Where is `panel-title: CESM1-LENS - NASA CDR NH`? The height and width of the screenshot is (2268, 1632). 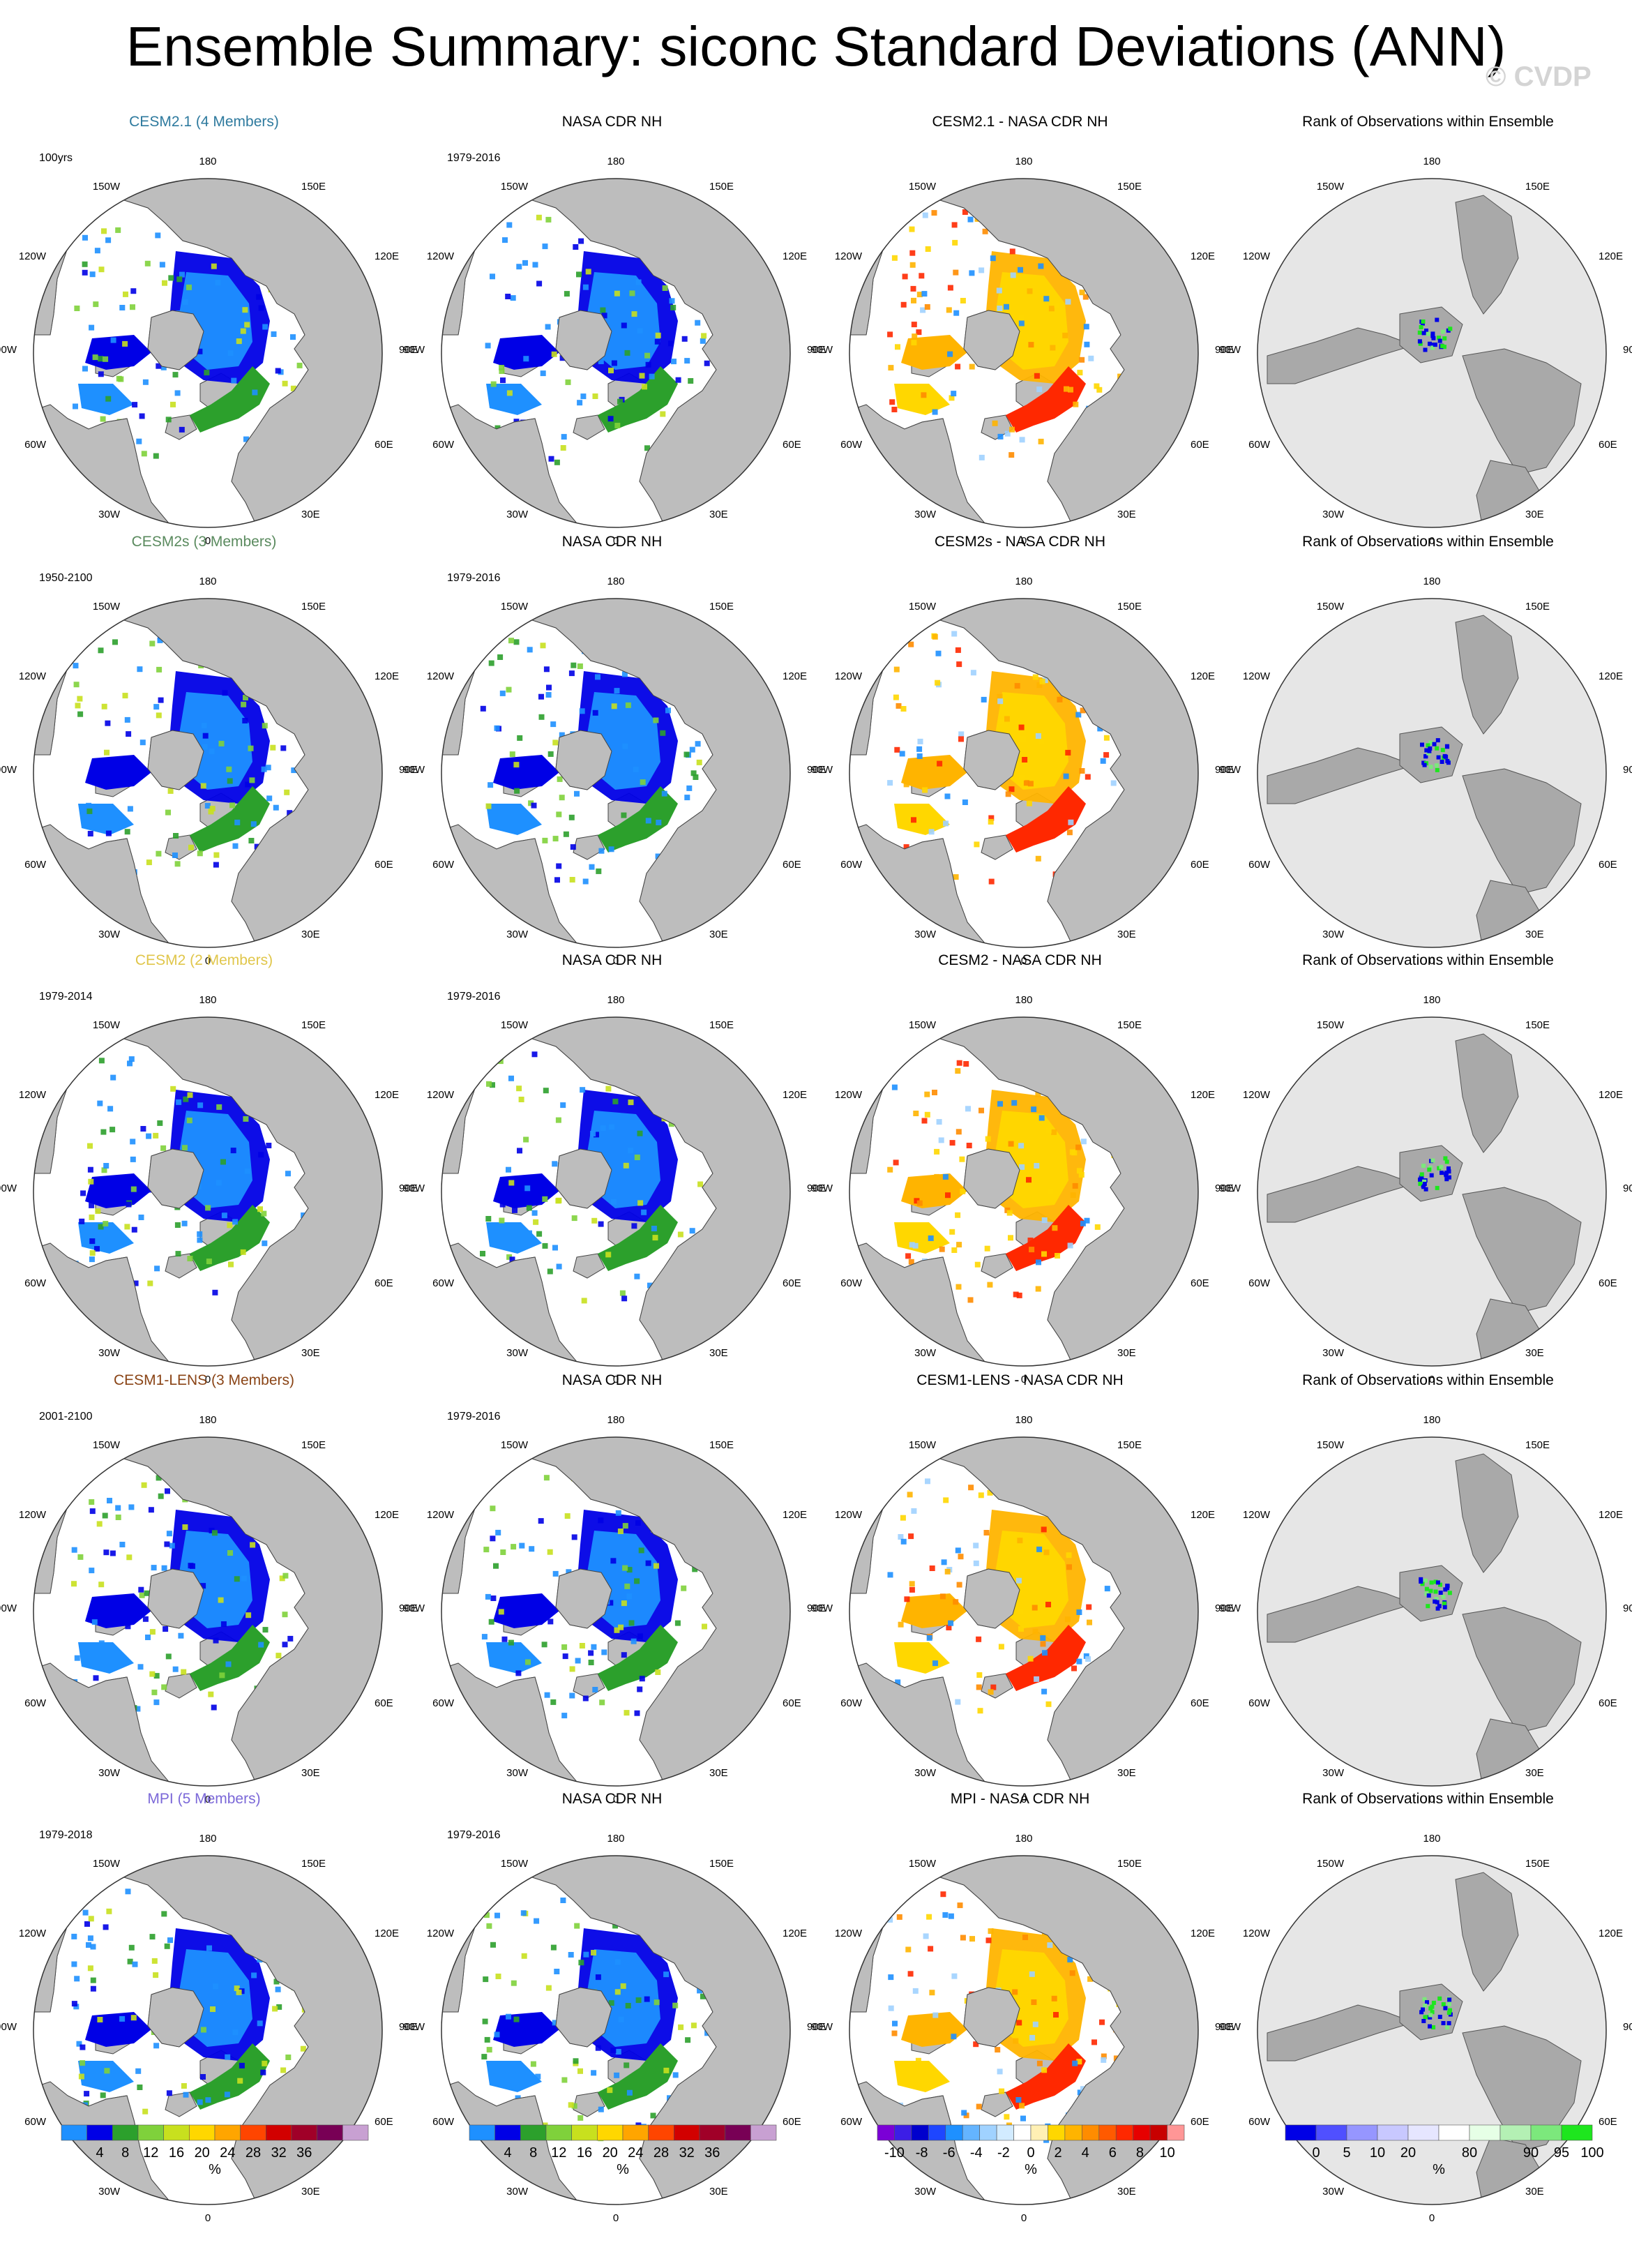
panel-title: CESM1-LENS - NASA CDR NH is located at coordinates (1020, 1380).